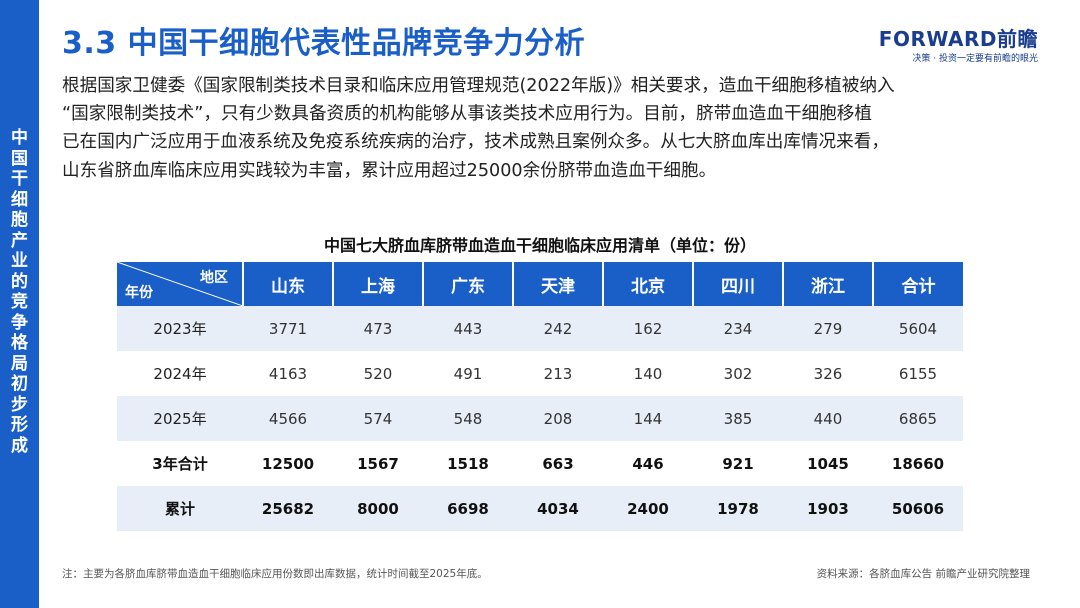 The image size is (1080, 608). Describe the element at coordinates (558, 508) in the screenshot. I see `table-cell: 4034` at that location.